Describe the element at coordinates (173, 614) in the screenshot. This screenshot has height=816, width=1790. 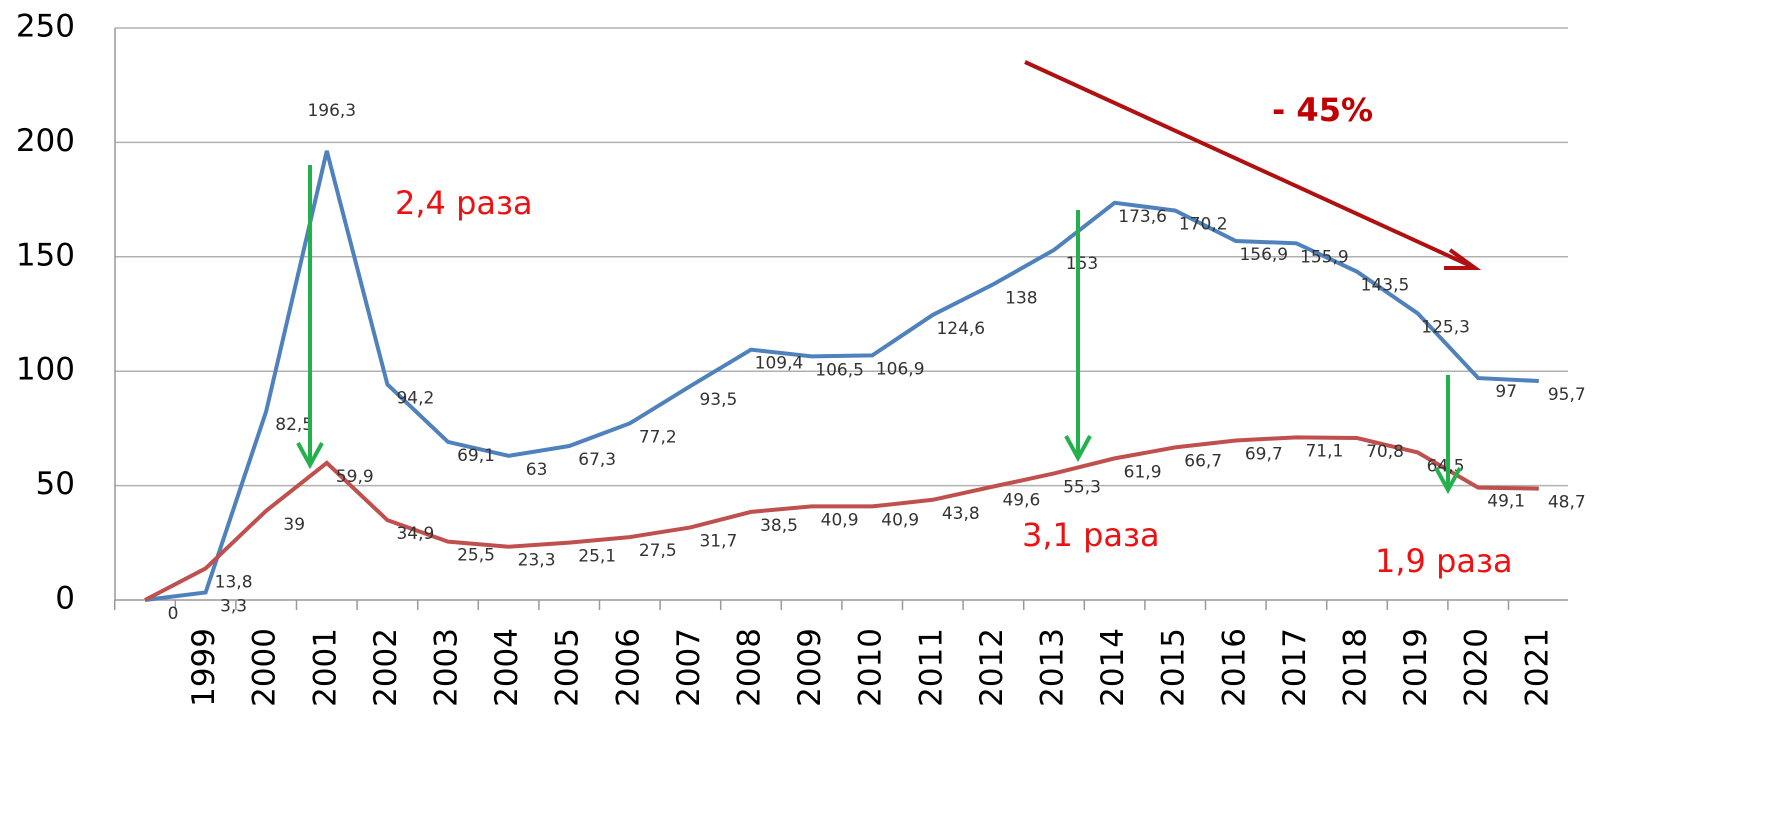
I see `data-label: 0` at that location.